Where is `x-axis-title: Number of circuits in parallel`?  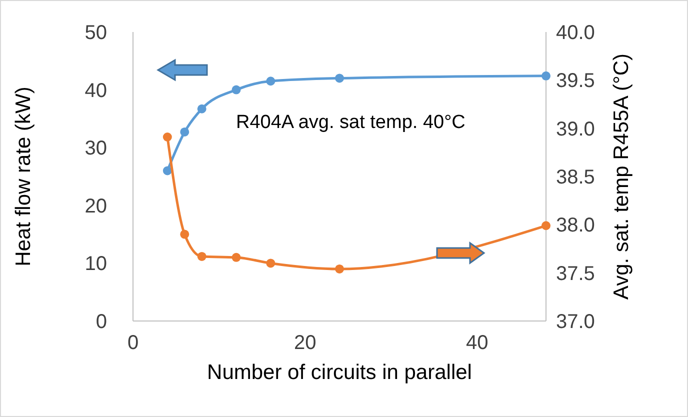
x-axis-title: Number of circuits in parallel is located at coordinates (339, 372).